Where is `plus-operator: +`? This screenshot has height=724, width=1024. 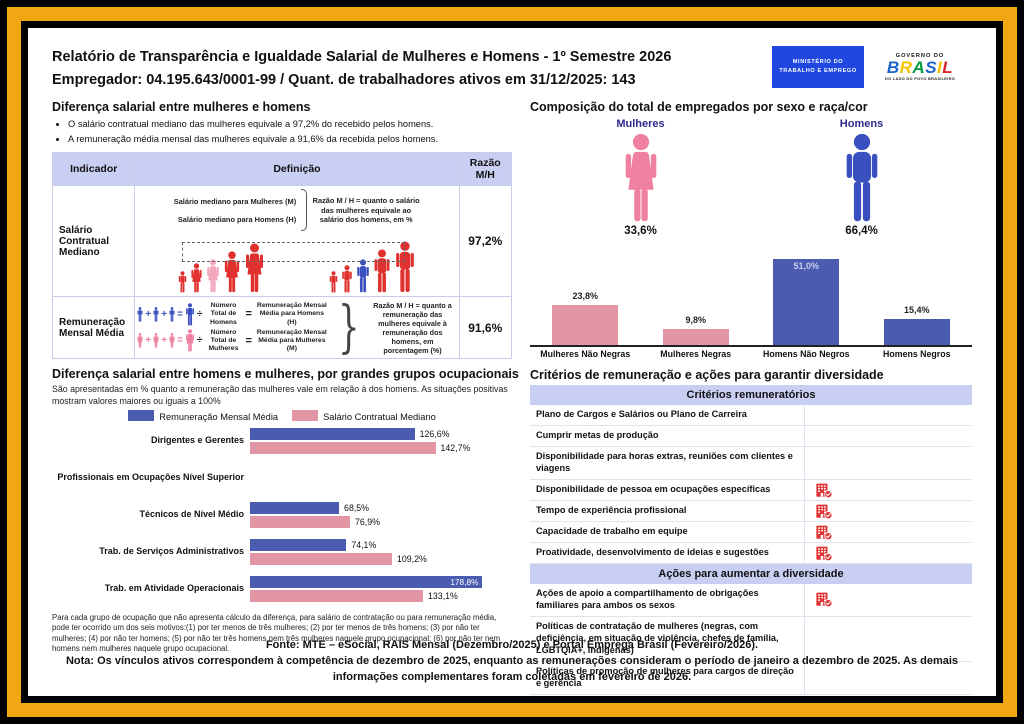
plus-operator: + is located at coordinates (148, 314).